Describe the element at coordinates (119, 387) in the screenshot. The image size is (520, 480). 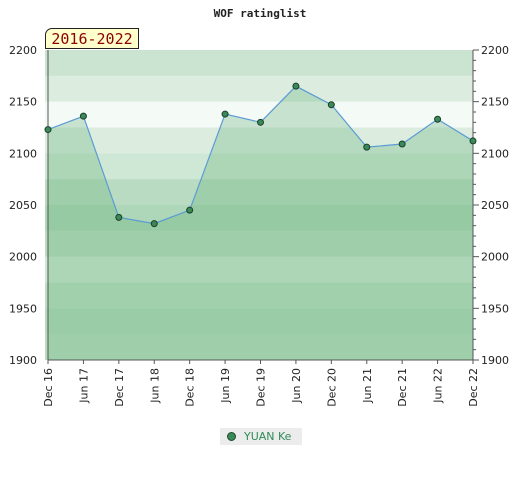
I see `x-tick-label: Dec 17` at that location.